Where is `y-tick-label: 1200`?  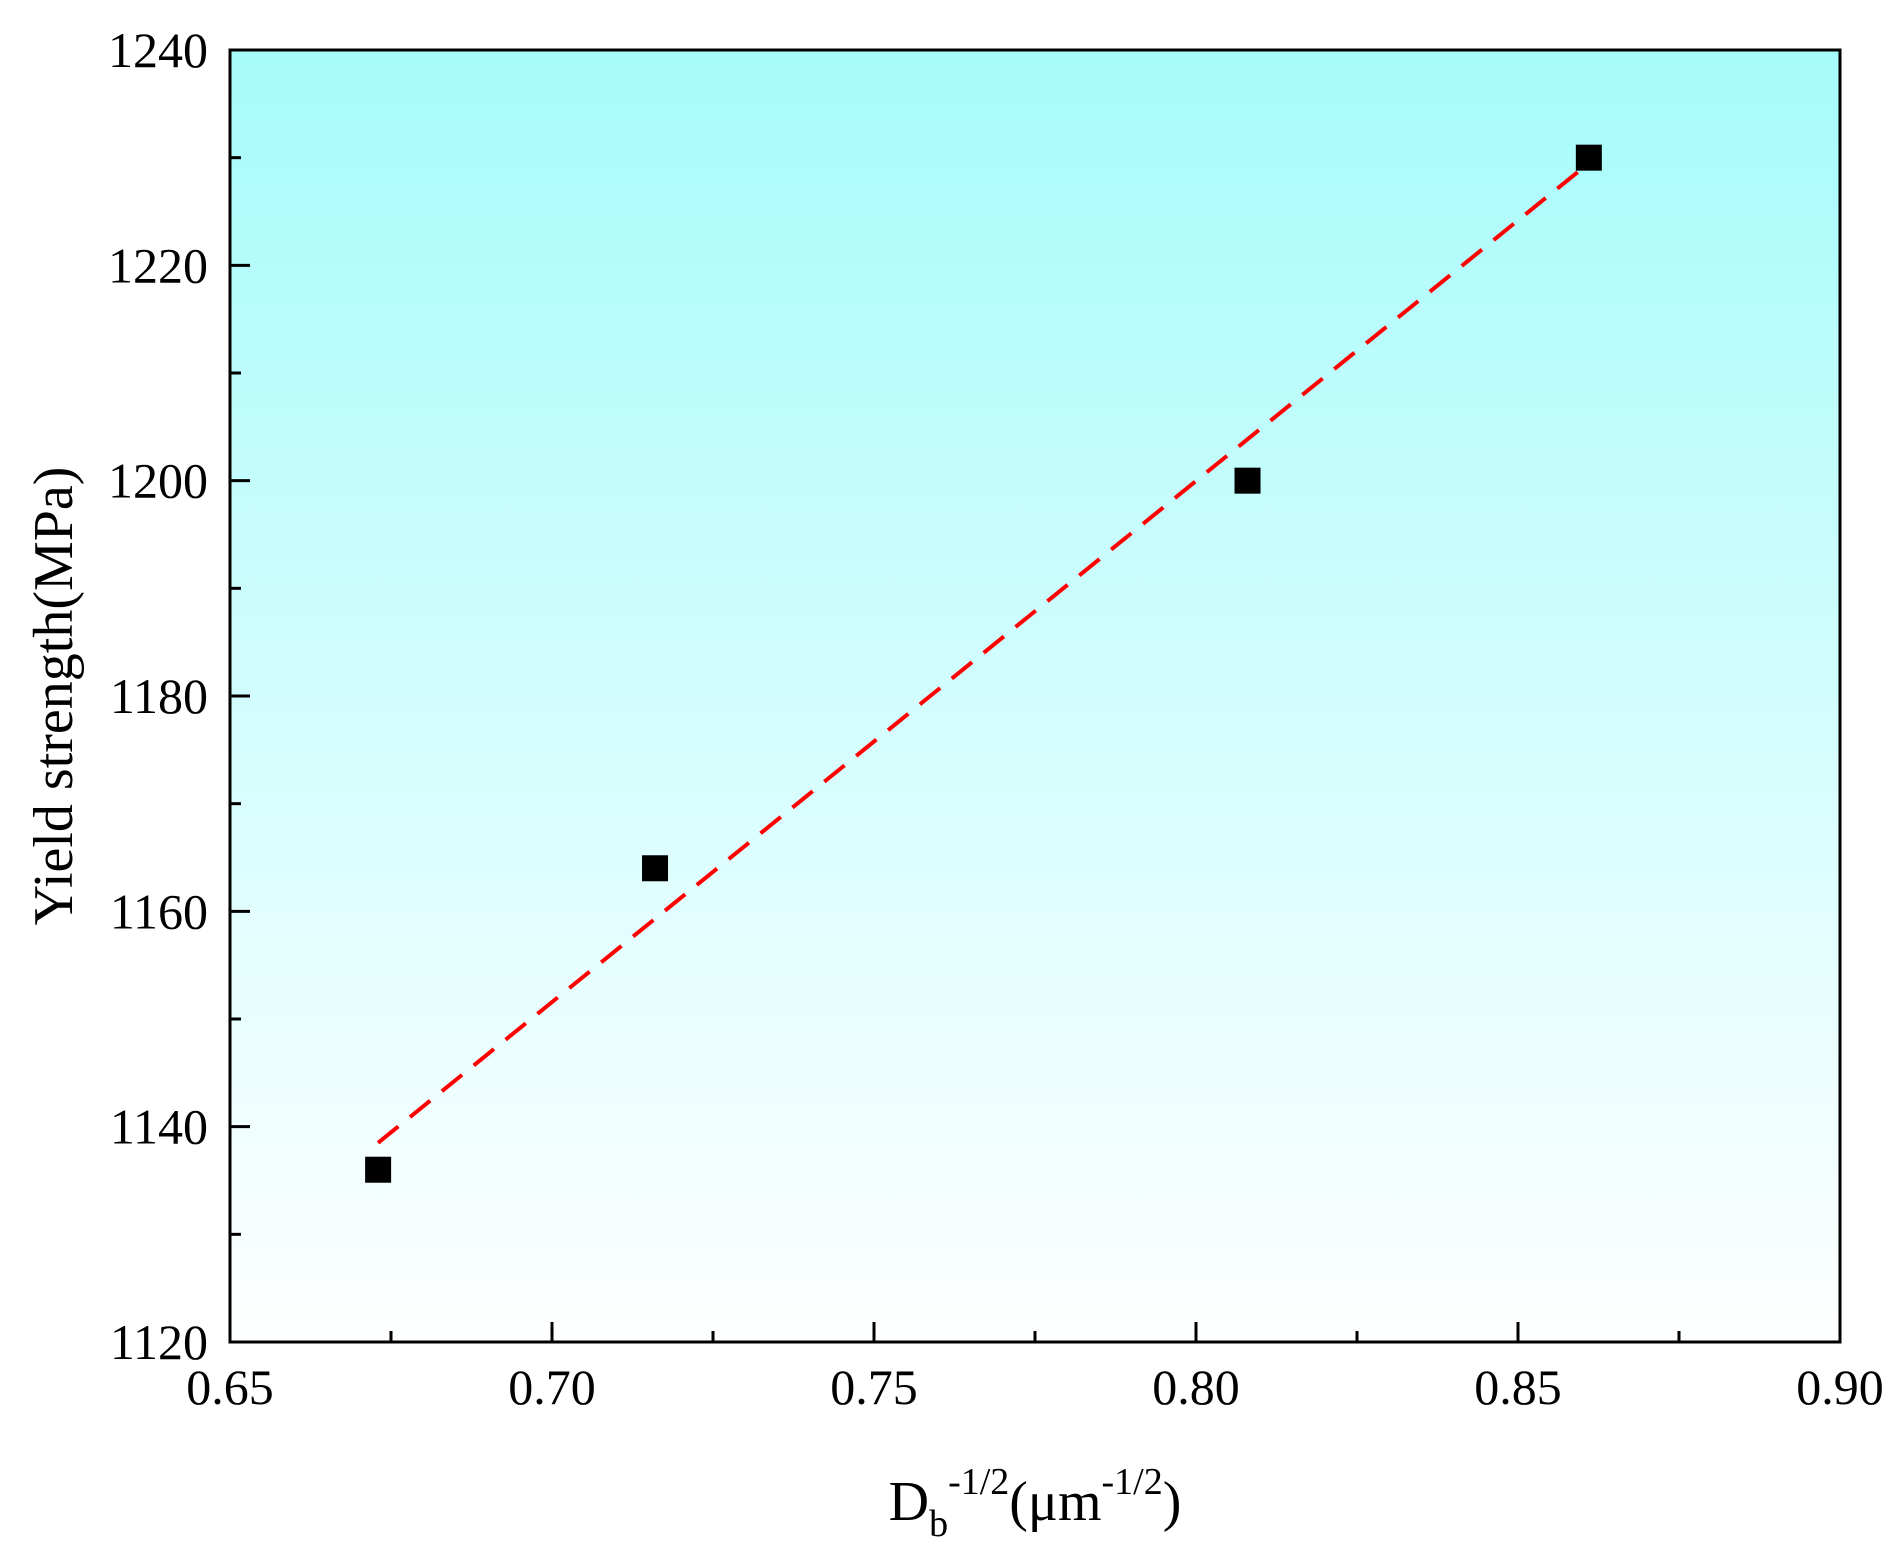
y-tick-label: 1200 is located at coordinates (158, 481).